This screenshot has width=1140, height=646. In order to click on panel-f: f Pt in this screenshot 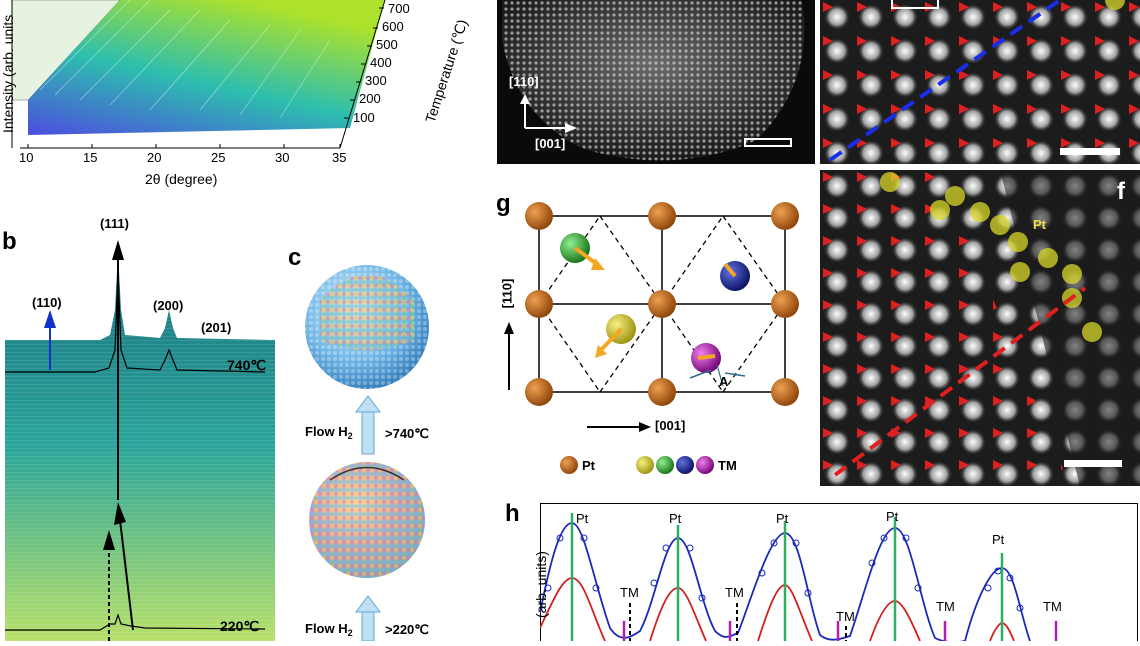, I will do `click(980, 328)`.